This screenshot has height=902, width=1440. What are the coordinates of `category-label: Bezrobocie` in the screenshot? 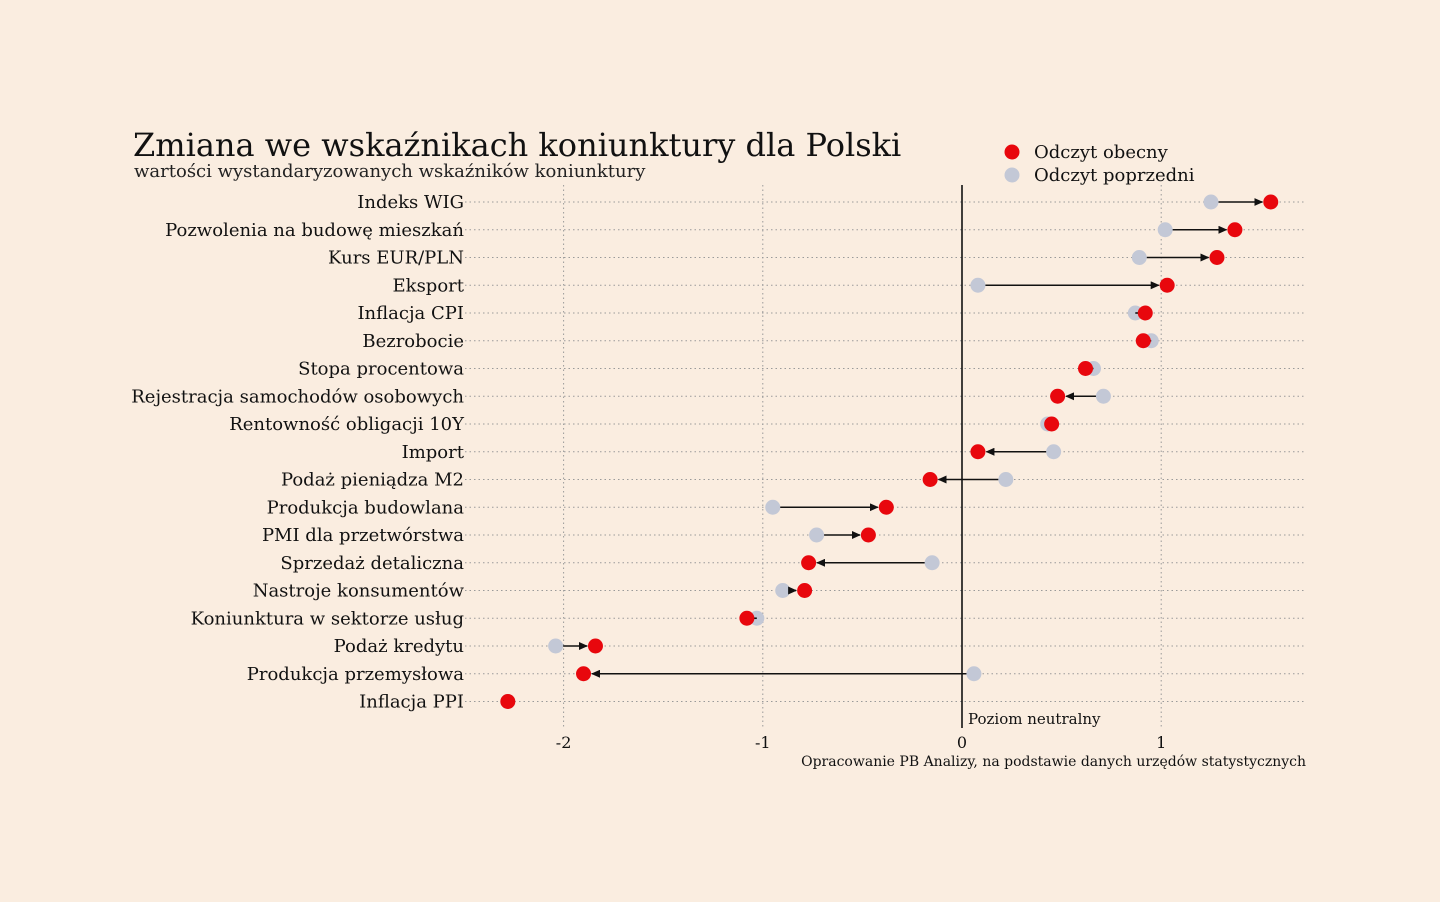 It's located at (413, 341).